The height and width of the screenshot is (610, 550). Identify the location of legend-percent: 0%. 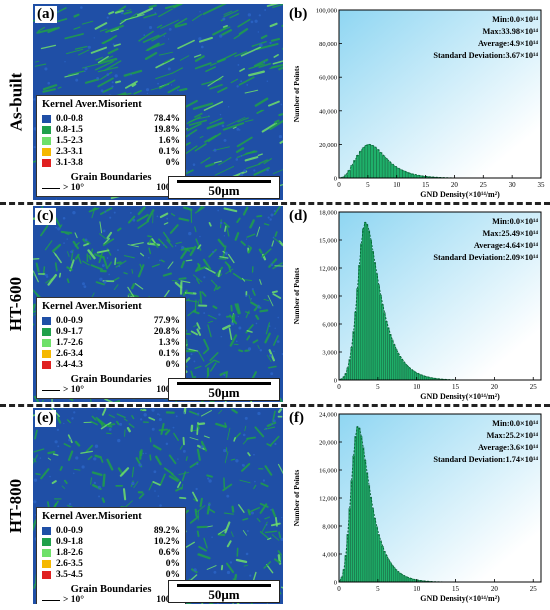
(172, 364).